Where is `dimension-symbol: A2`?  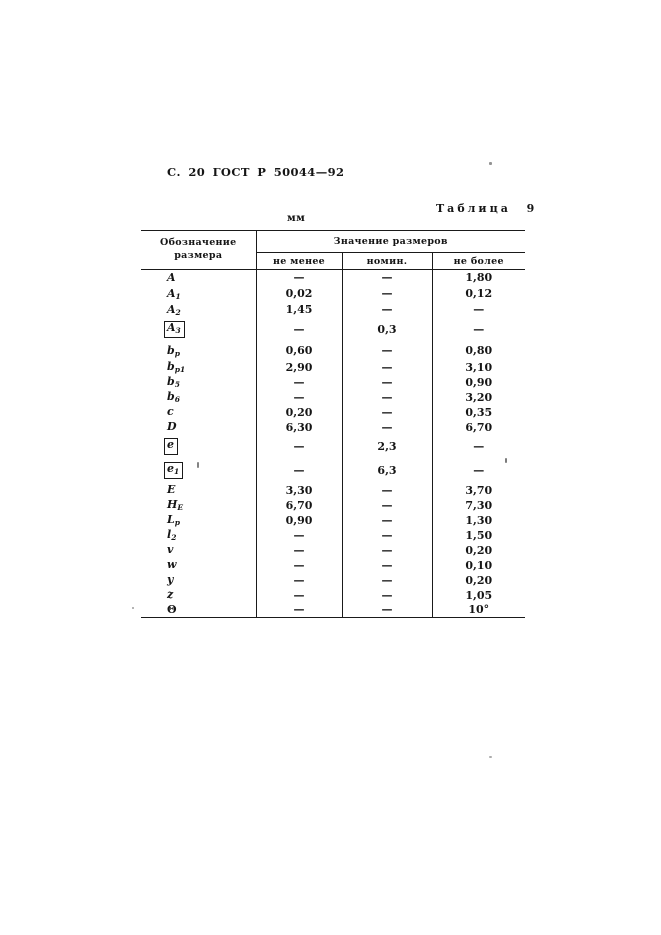 dimension-symbol: A2 is located at coordinates (174, 309).